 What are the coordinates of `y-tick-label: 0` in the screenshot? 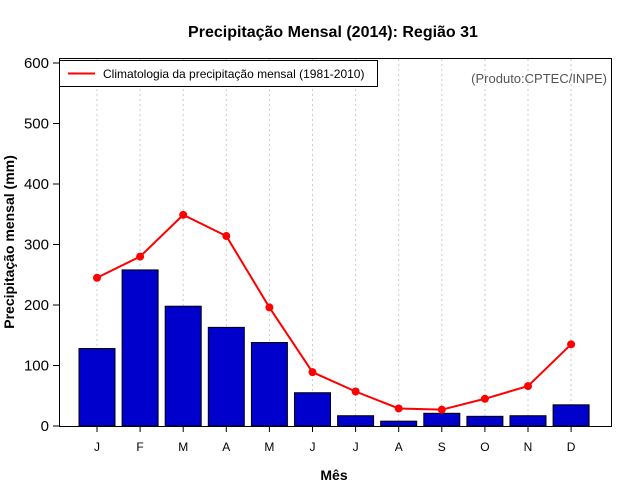 It's located at (45, 426).